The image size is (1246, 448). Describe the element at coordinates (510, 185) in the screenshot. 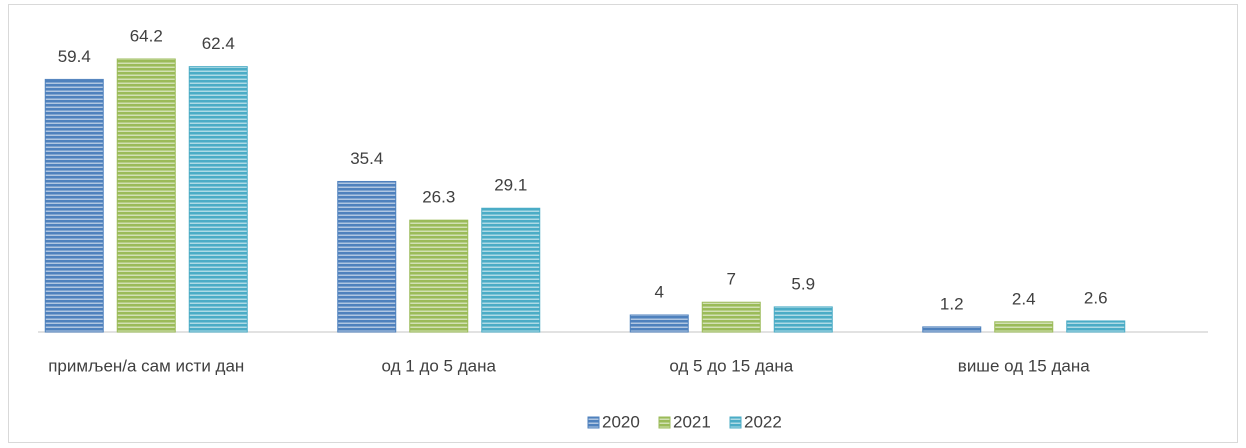

I see `data-label: 29.1` at that location.